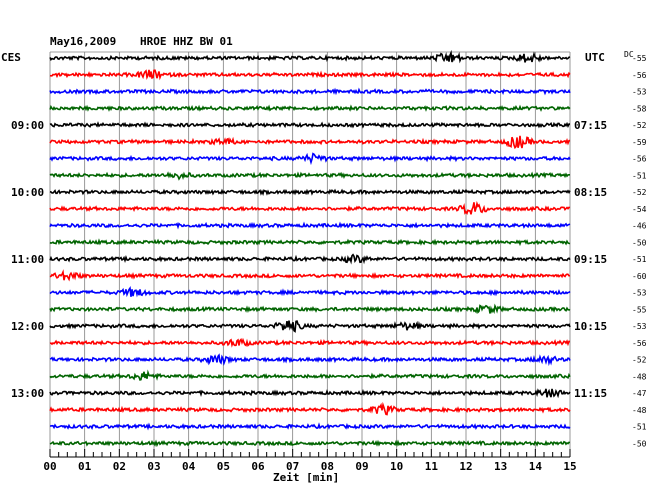 The image size is (650, 494). What do you see at coordinates (590, 192) in the screenshot?
I see `right-time-label: 08:15` at bounding box center [590, 192].